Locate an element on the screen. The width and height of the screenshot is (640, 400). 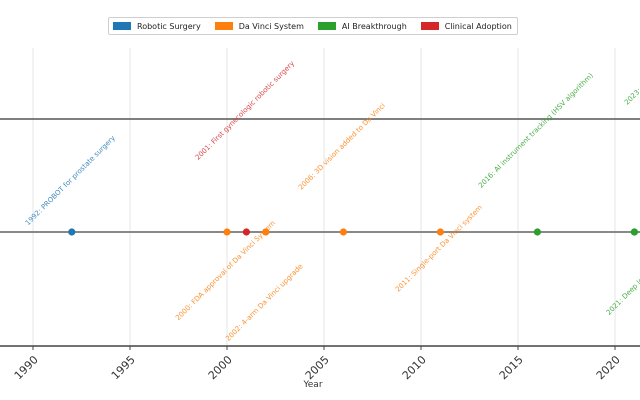
legend-label: AI Breakthrough is located at coordinates (374, 26).